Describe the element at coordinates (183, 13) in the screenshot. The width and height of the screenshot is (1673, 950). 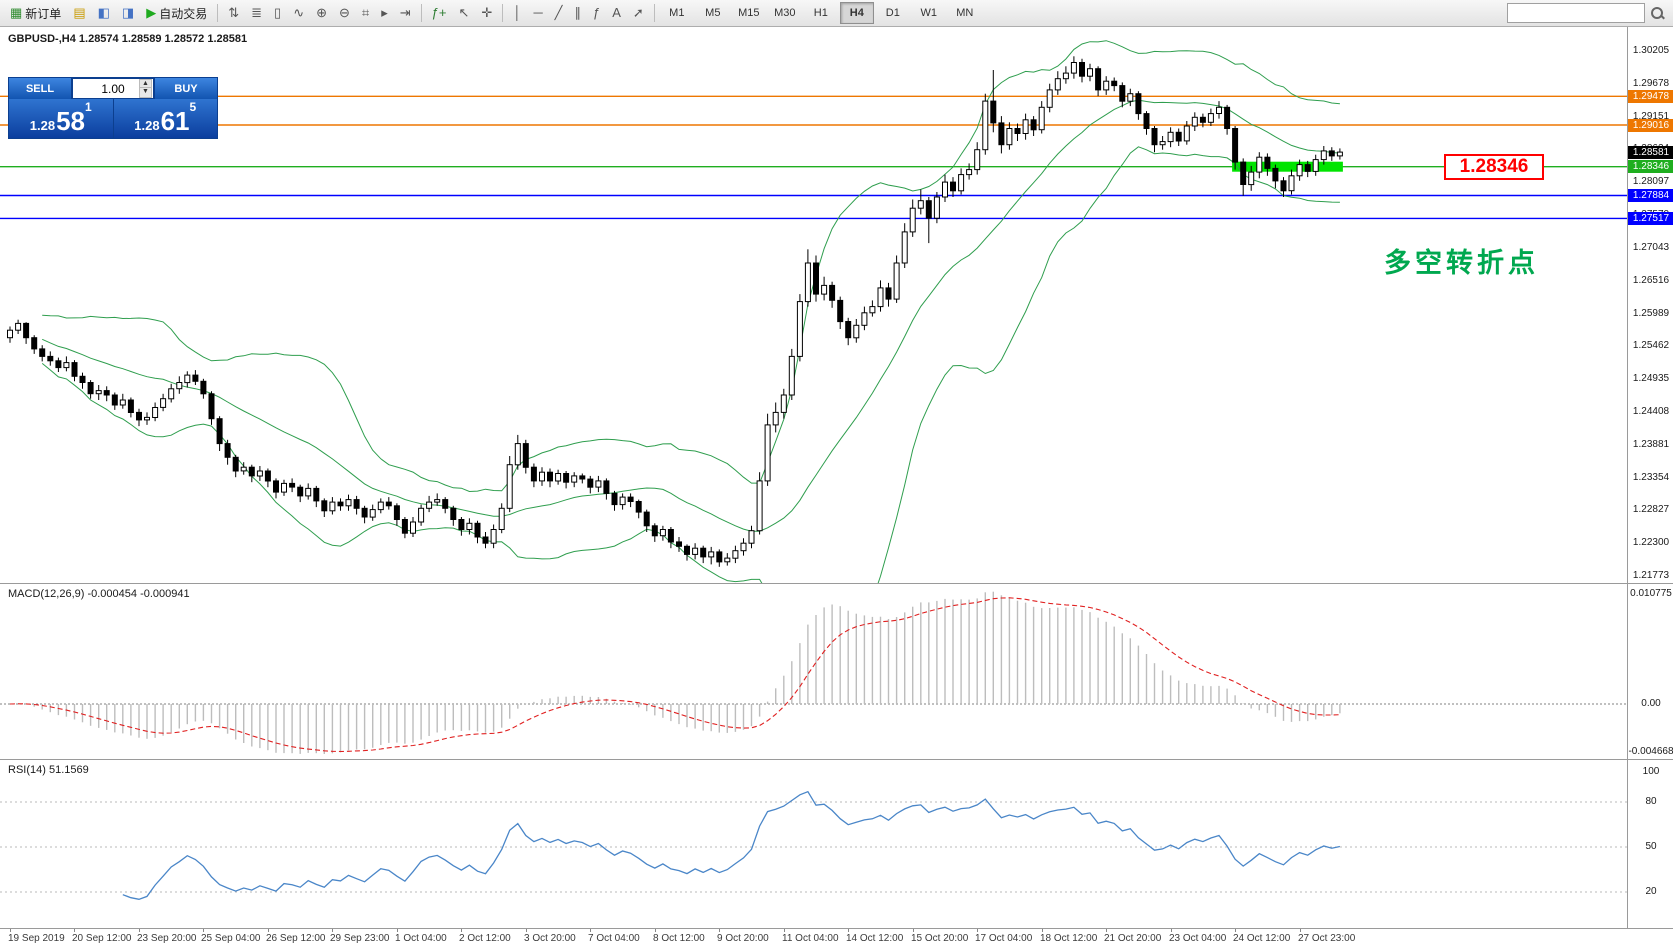
I see `autotrading-label: 自动交易` at that location.